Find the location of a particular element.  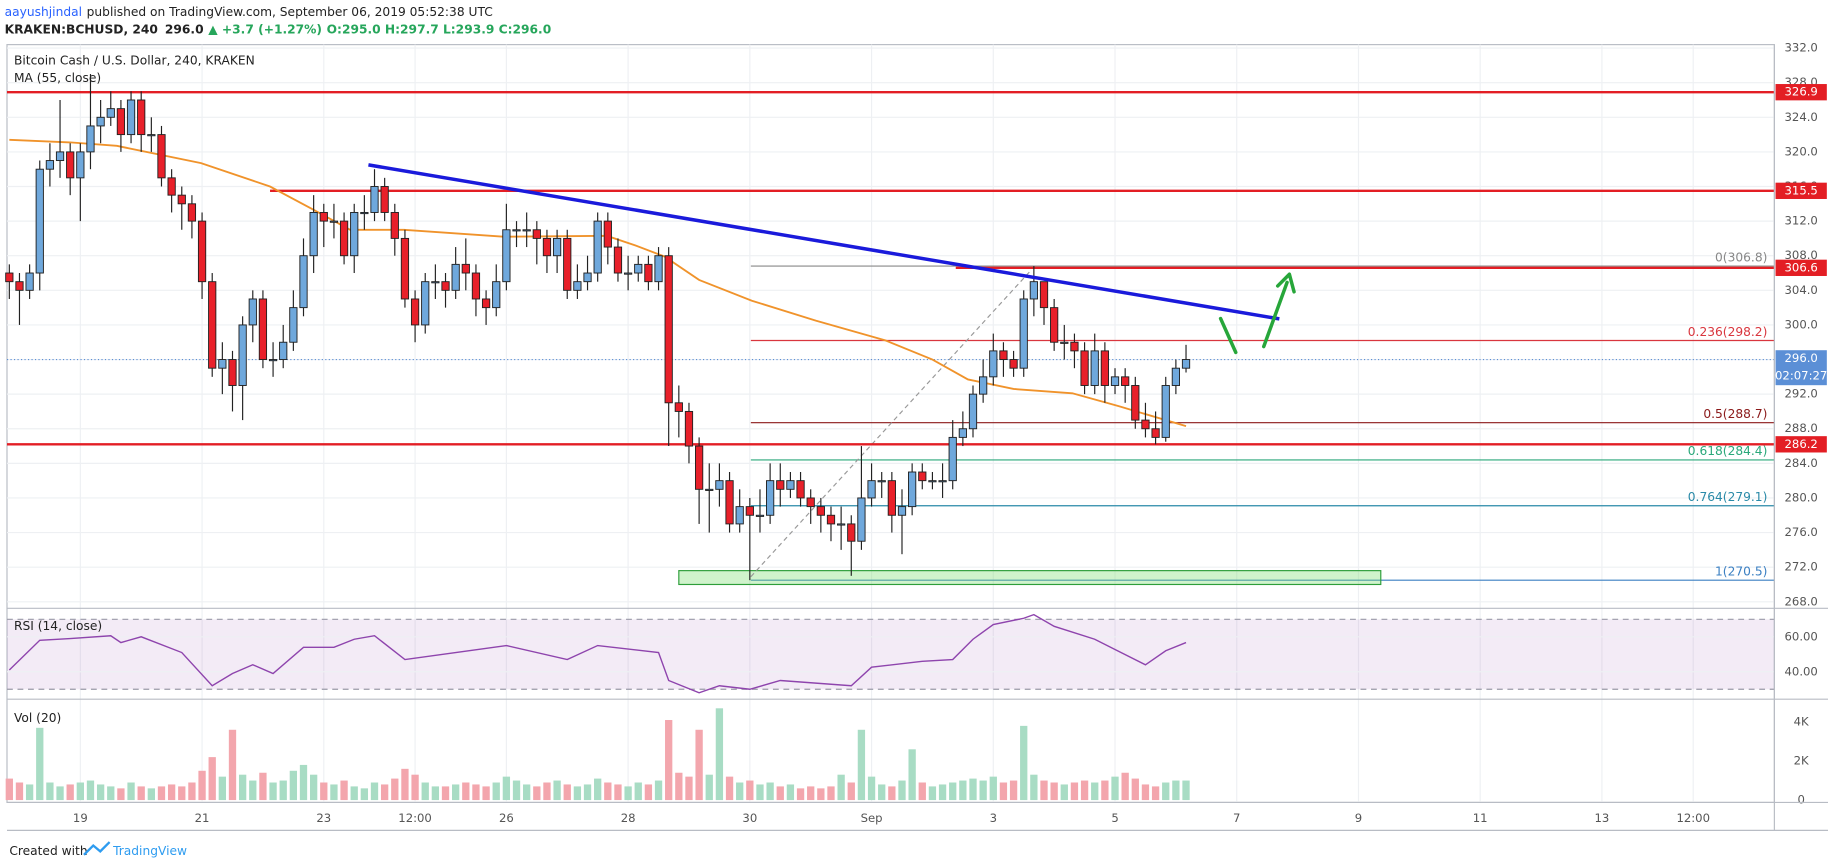

x-tick-label: 12:00 is located at coordinates (415, 818).